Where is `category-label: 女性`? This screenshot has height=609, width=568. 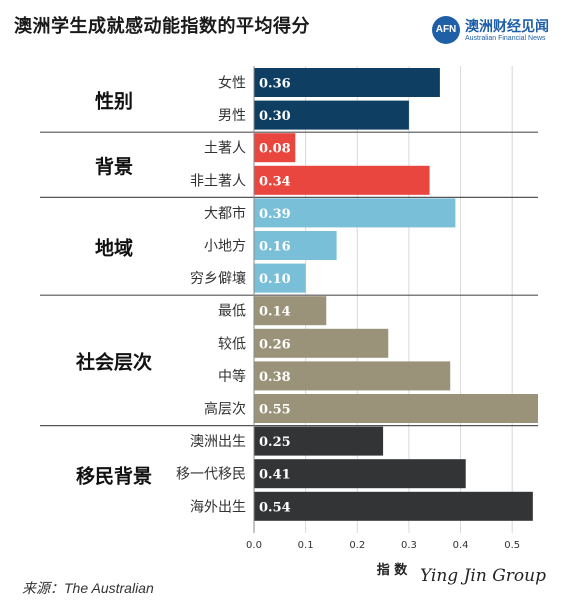
category-label: 女性 is located at coordinates (232, 83).